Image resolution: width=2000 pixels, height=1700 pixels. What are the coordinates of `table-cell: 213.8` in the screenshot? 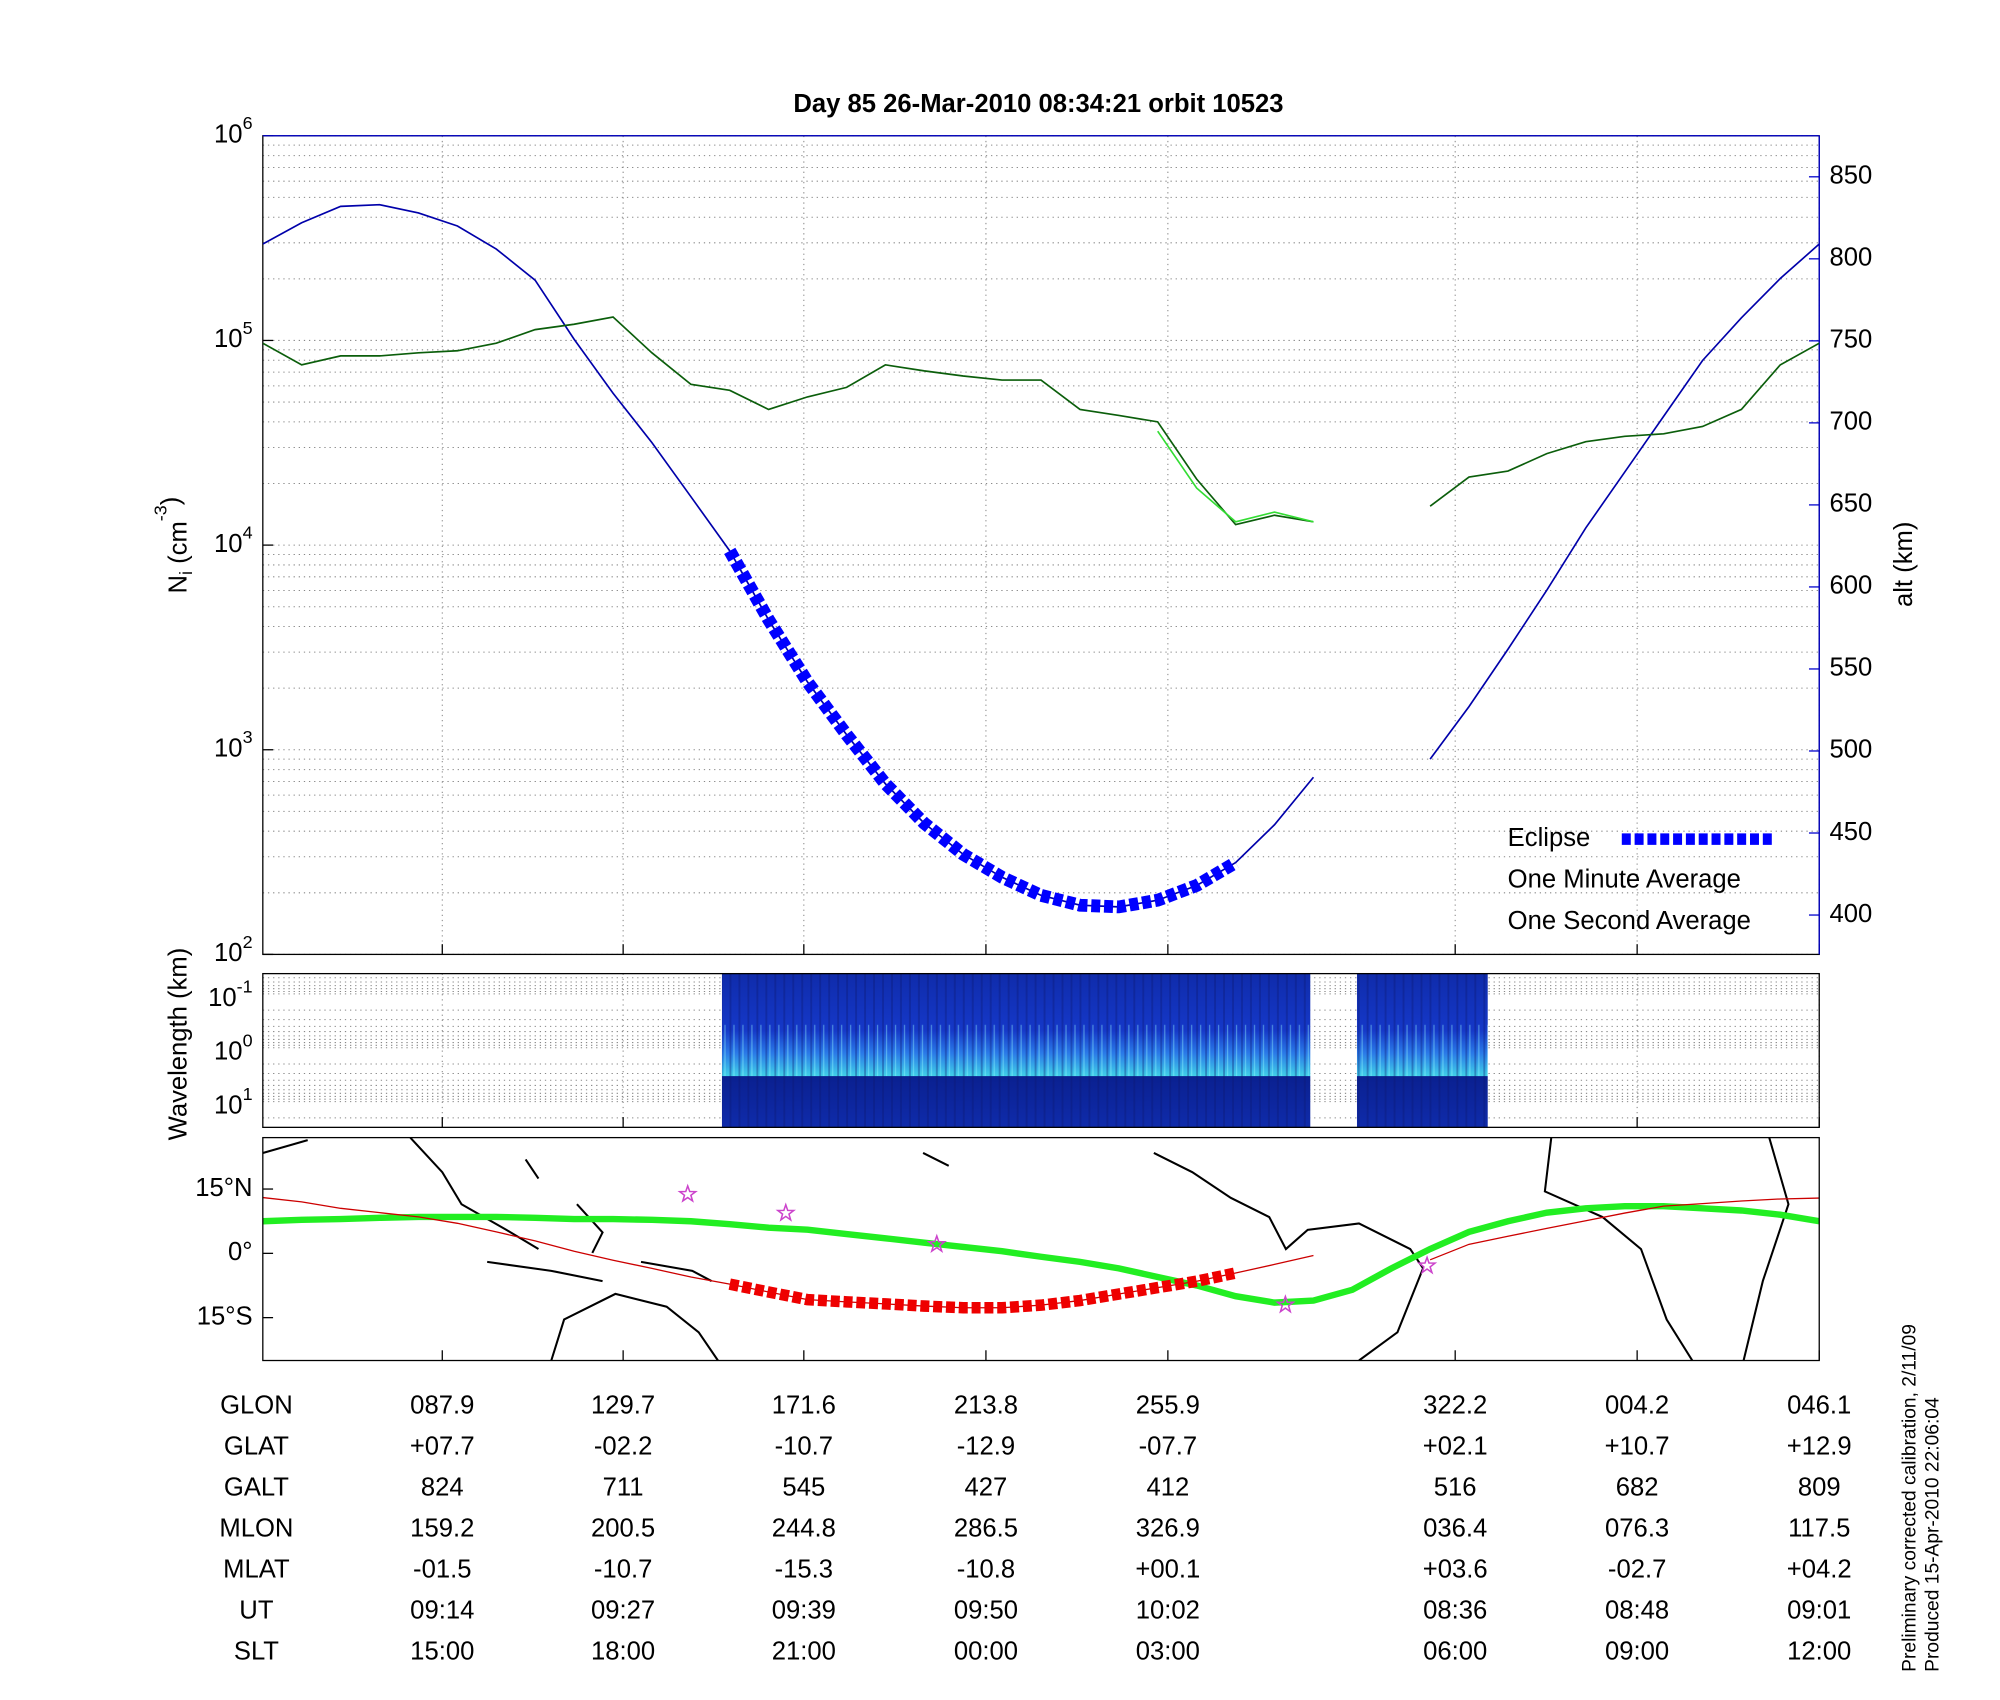 It's located at (986, 1405).